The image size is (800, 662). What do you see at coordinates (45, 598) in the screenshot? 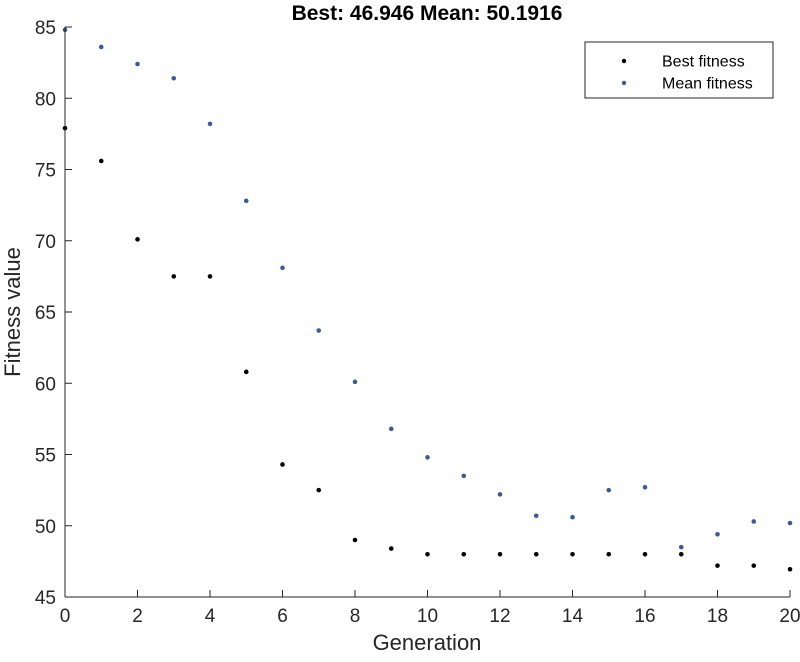
I see `y-tick-label-0: 45` at bounding box center [45, 598].